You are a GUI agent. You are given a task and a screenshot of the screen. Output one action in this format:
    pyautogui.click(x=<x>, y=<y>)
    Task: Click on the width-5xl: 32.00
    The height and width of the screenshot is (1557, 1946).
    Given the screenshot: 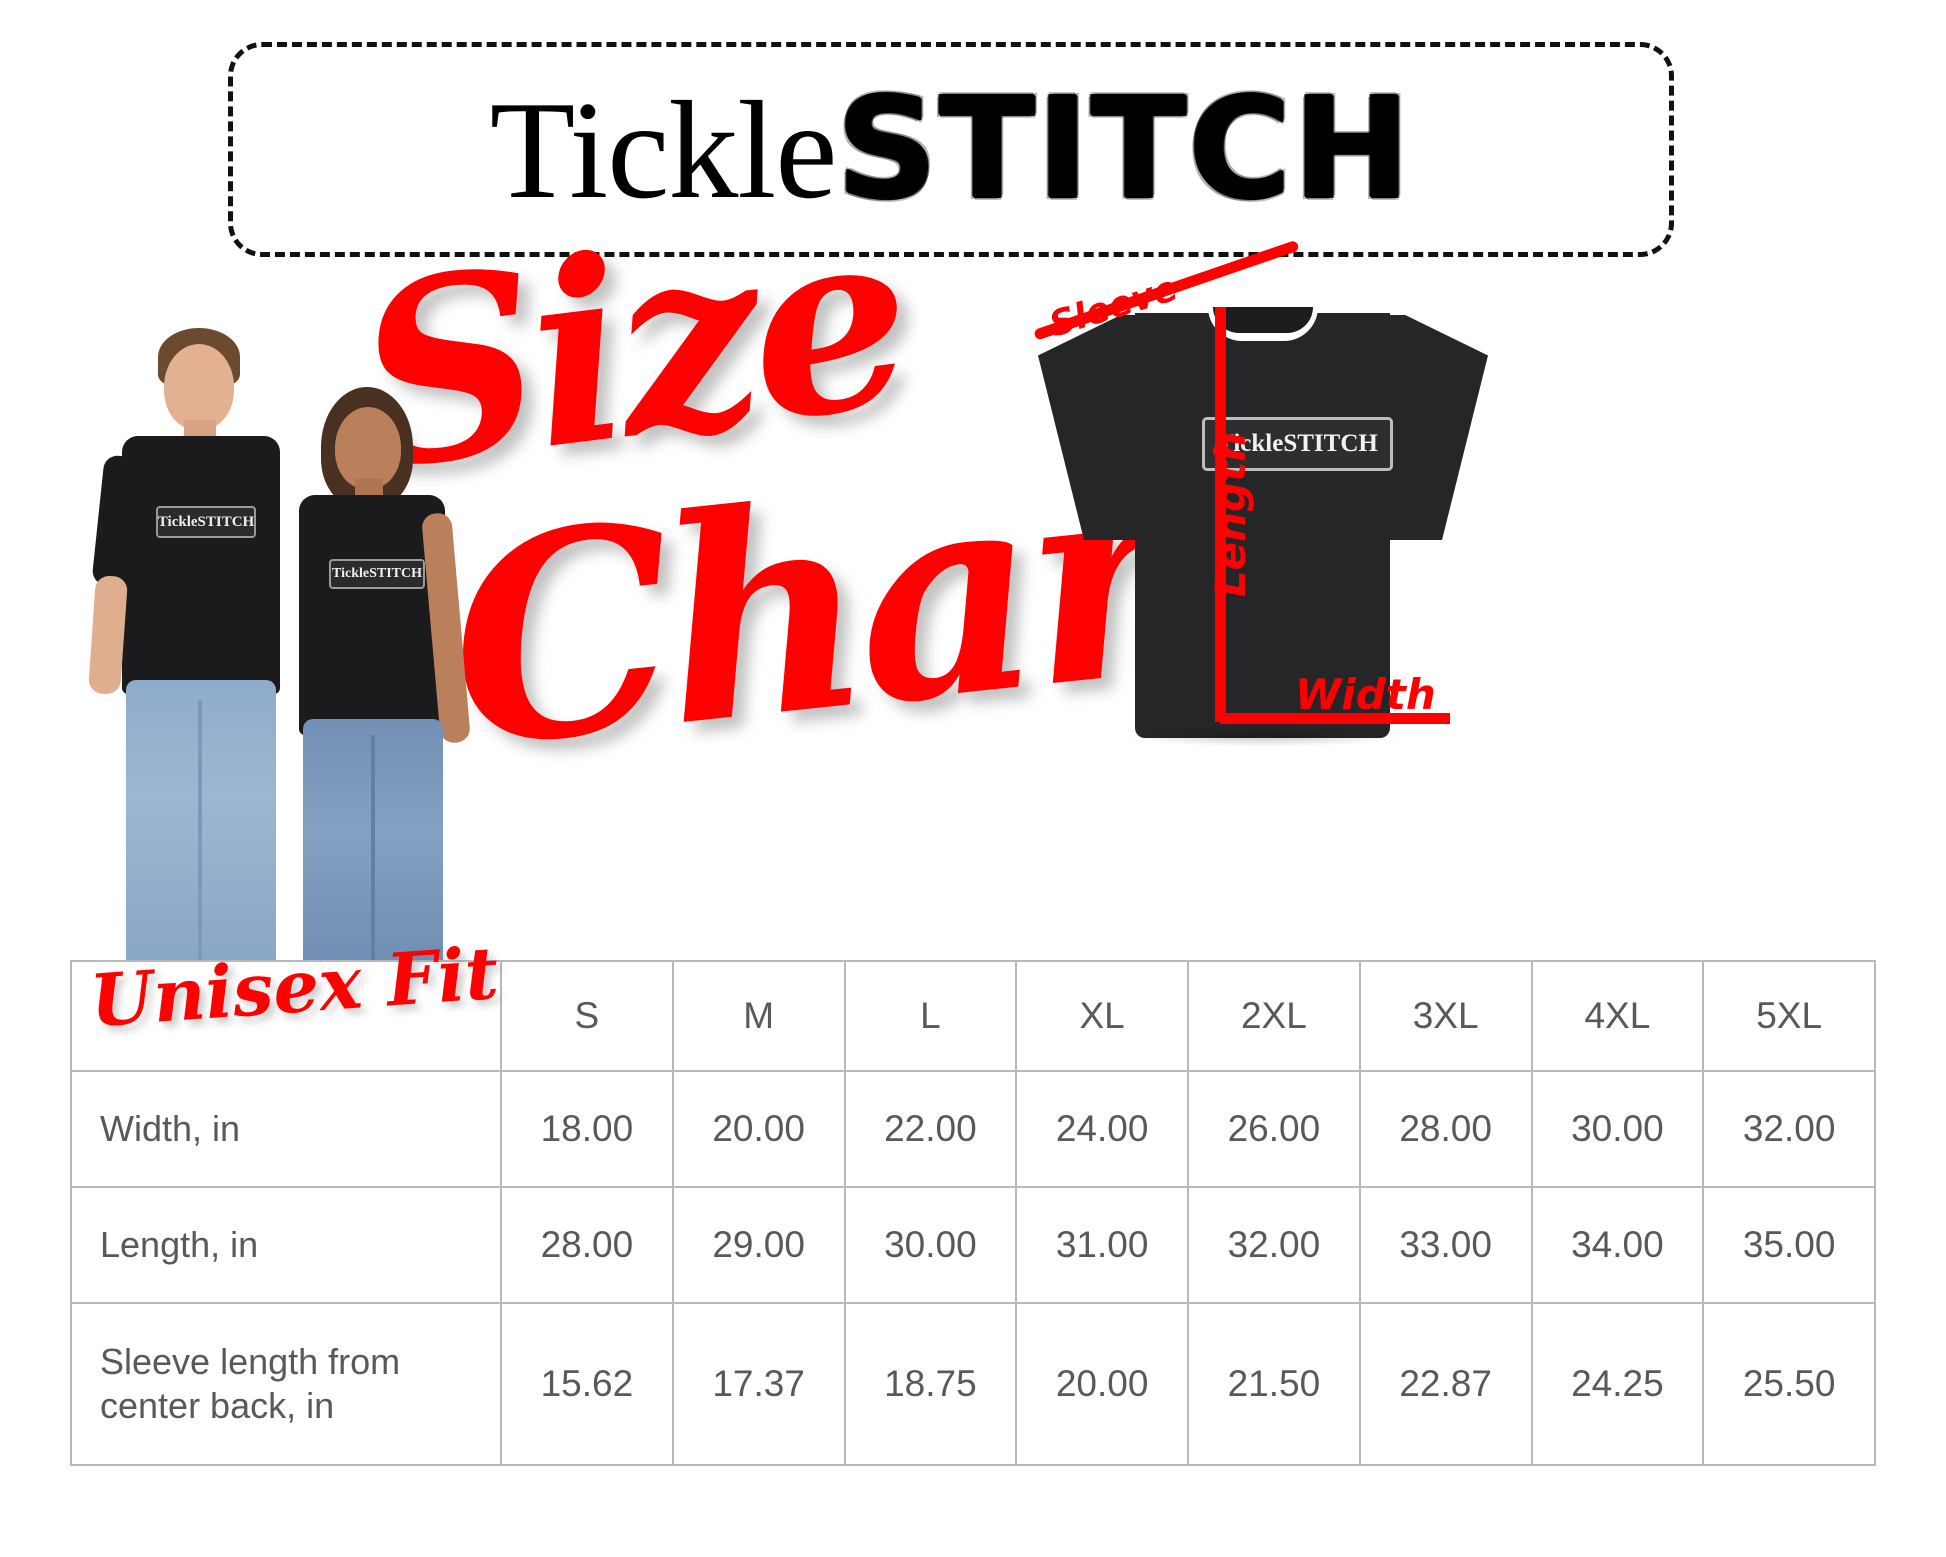 What is the action you would take?
    pyautogui.click(x=1789, y=1129)
    